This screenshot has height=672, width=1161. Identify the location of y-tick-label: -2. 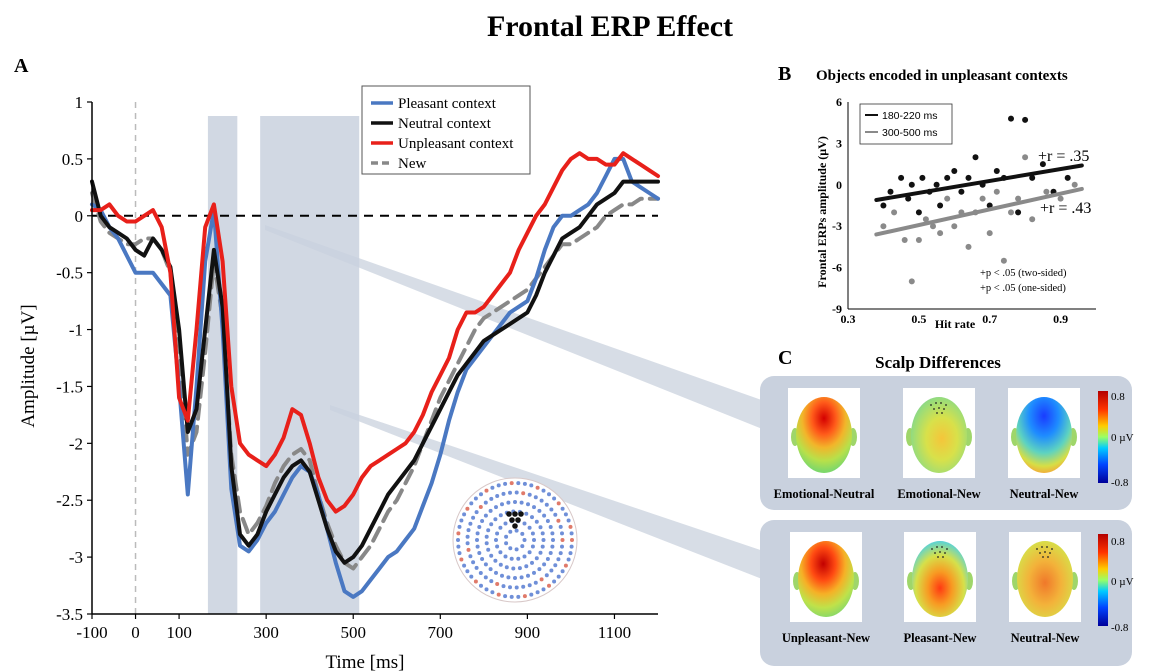
(76, 443).